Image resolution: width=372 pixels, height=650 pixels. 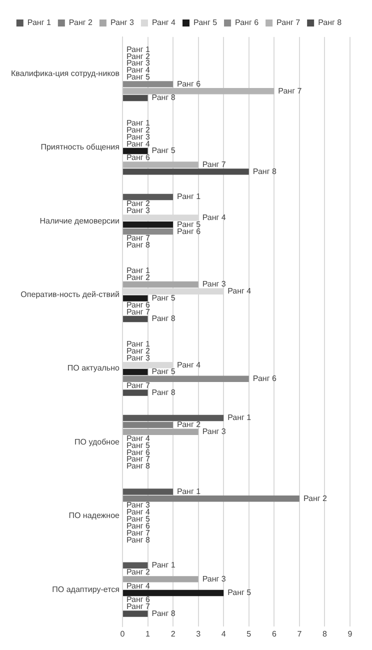 I want to click on legend-label: Ранг 7, so click(x=288, y=23).